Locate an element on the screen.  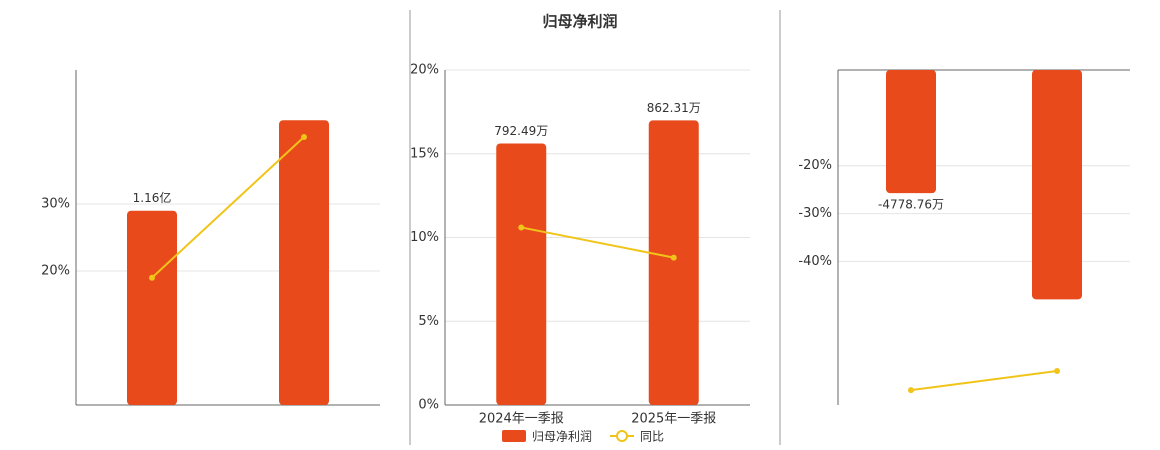
value-label: 862.31万 is located at coordinates (674, 108).